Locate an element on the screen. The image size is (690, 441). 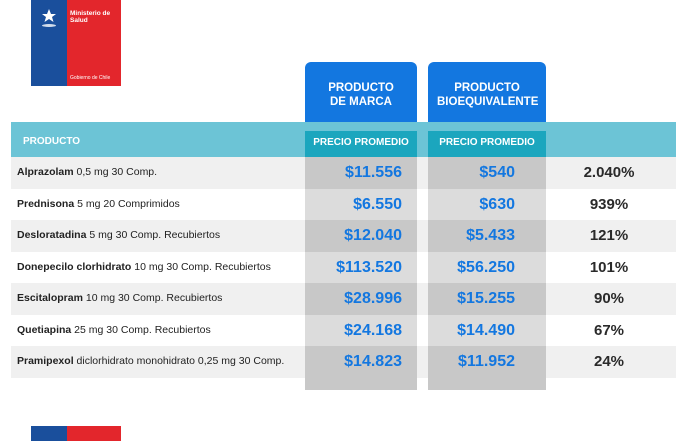
ministry-logo: Ministerio de Salud Gobierno de Chile is located at coordinates (76, 43).